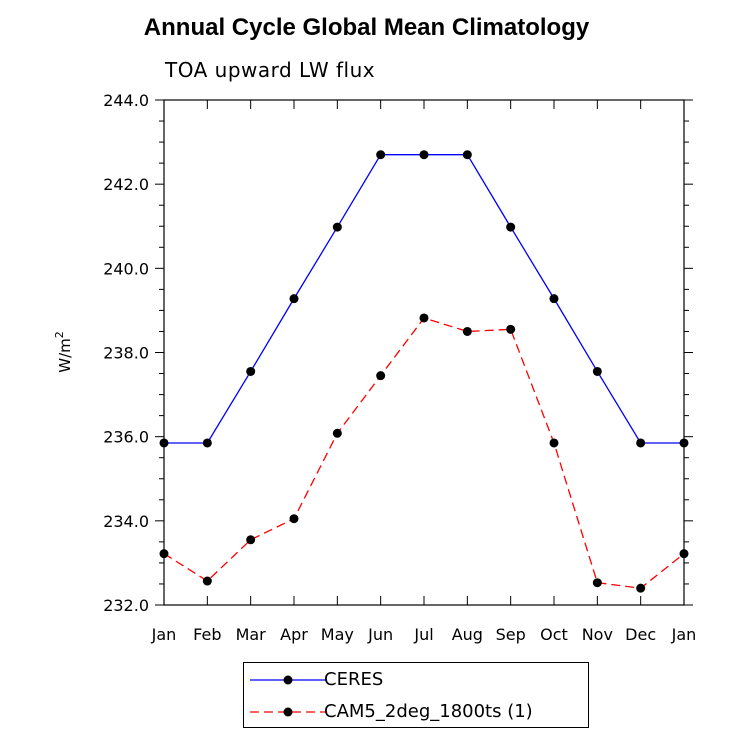 The width and height of the screenshot is (733, 737). Describe the element at coordinates (126, 184) in the screenshot. I see `y-tick-label: 242.0` at that location.